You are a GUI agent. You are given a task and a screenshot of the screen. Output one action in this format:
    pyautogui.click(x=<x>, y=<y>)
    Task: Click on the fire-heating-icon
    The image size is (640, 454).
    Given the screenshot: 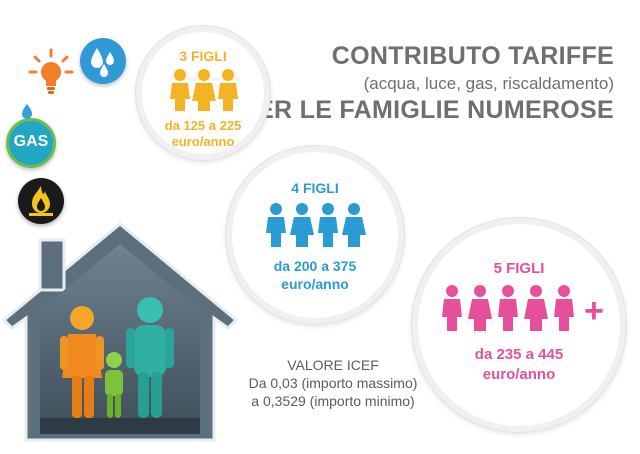 What is the action you would take?
    pyautogui.click(x=41, y=201)
    